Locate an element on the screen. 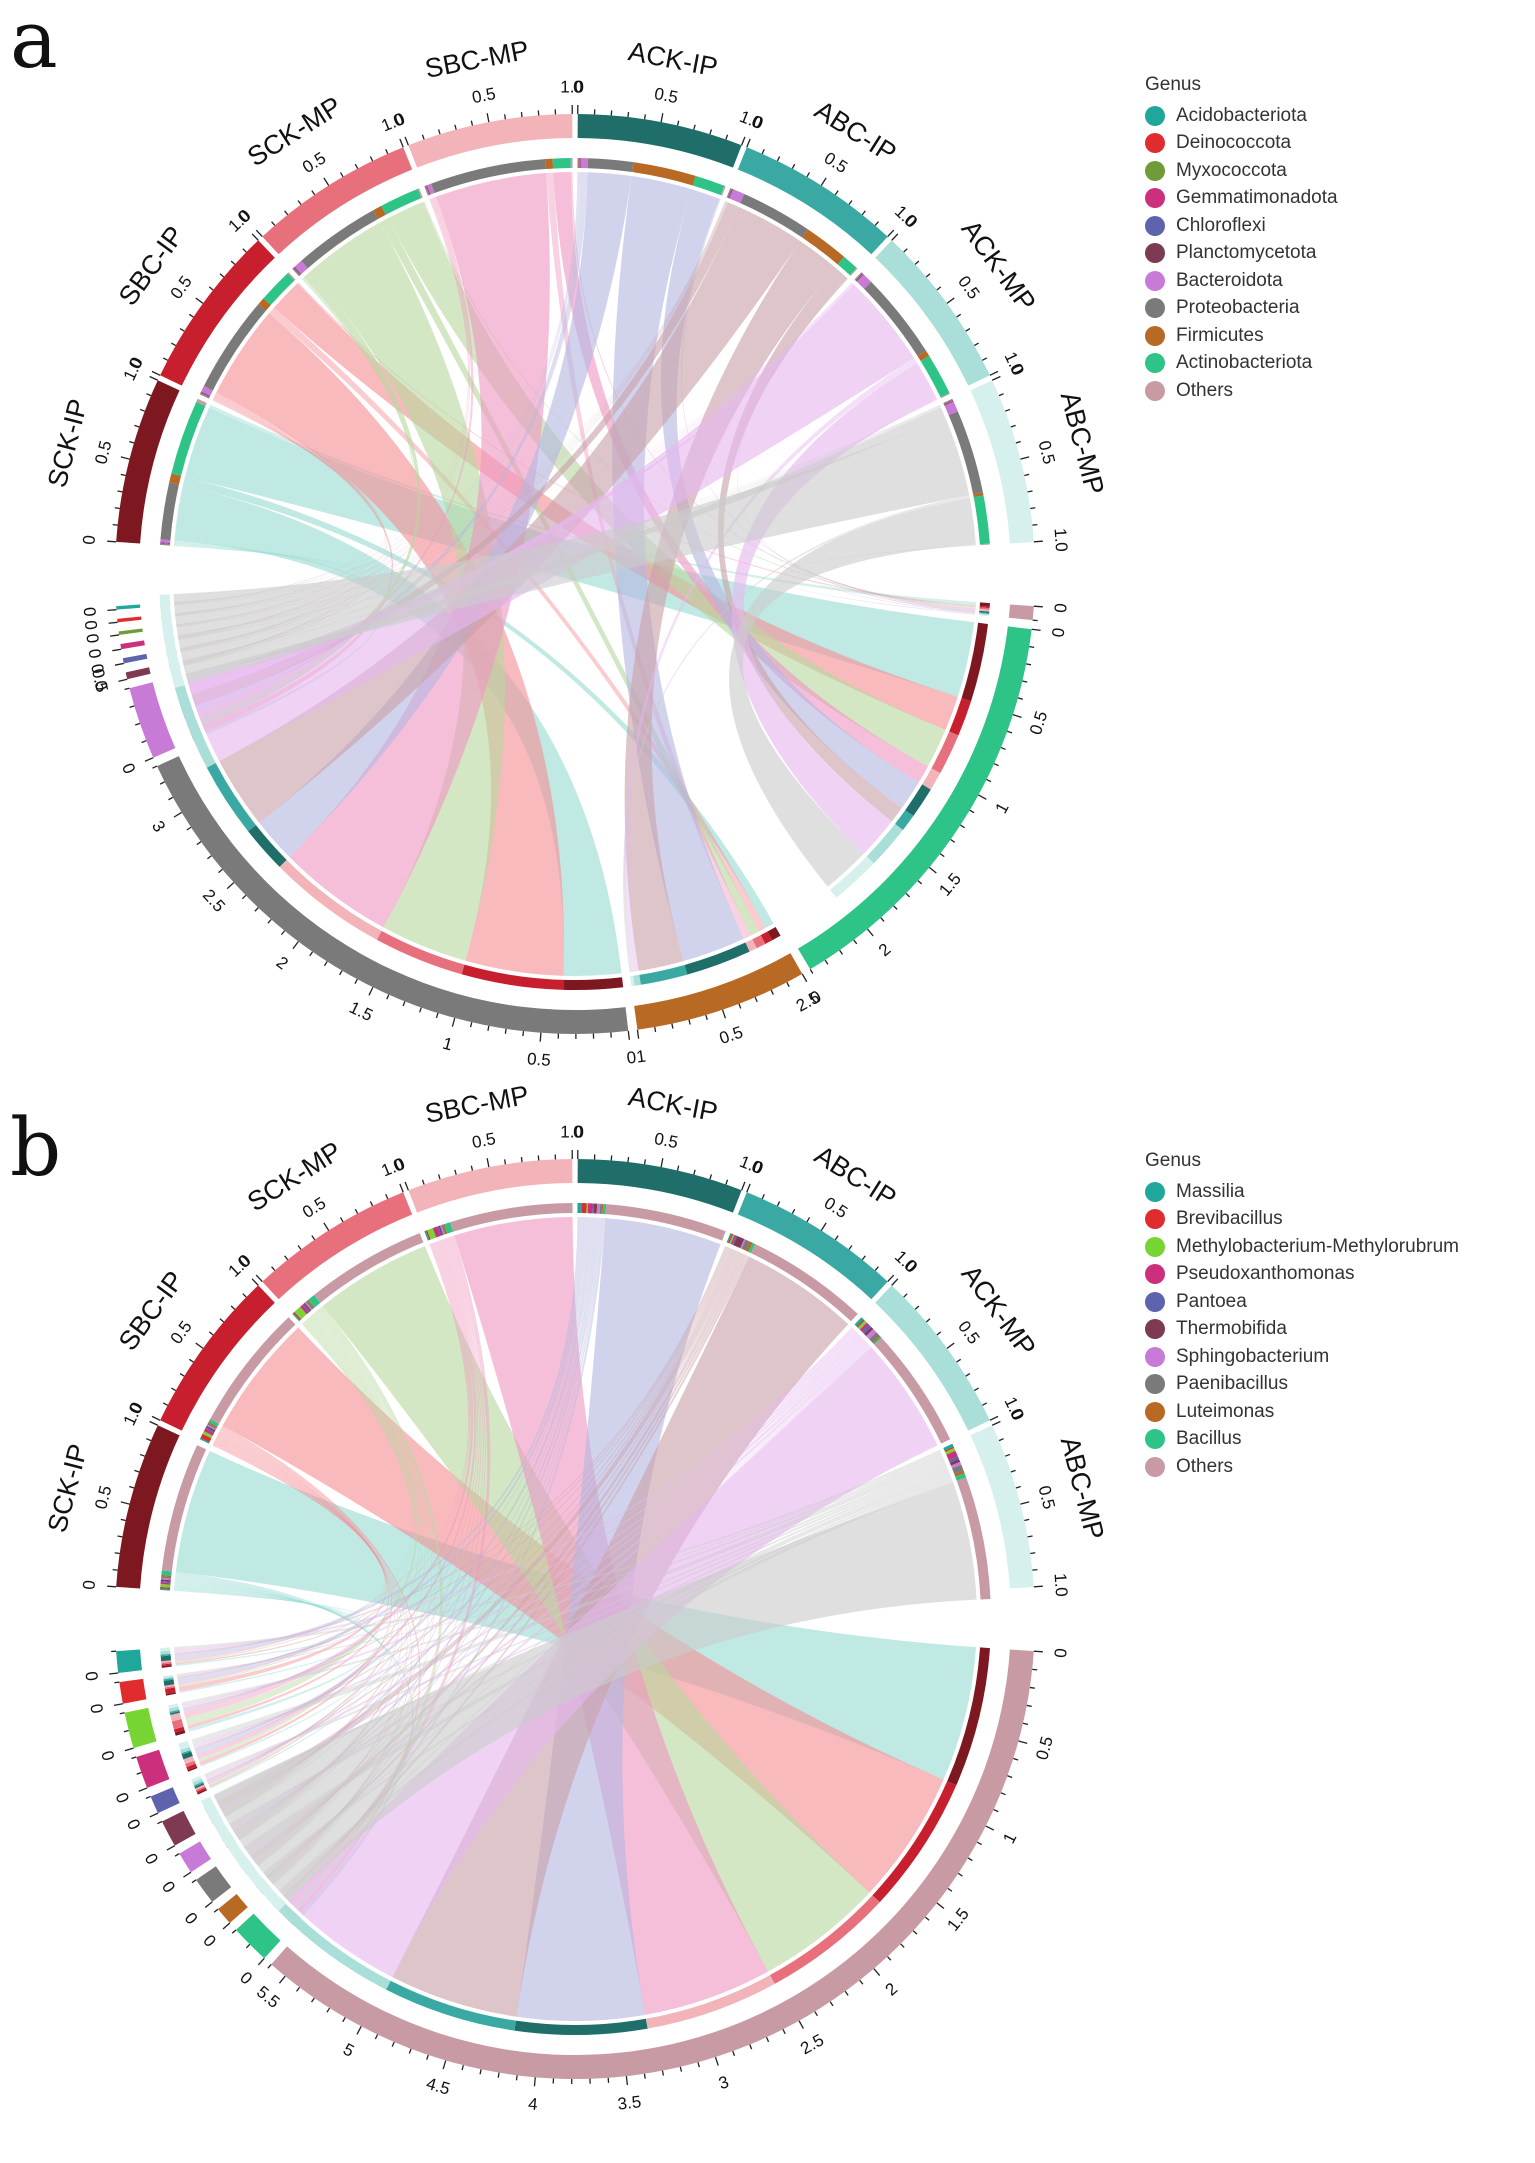 Image resolution: width=1535 pixels, height=2163 pixels. sample-label-ack-ip: ACK-IP is located at coordinates (673, 59).